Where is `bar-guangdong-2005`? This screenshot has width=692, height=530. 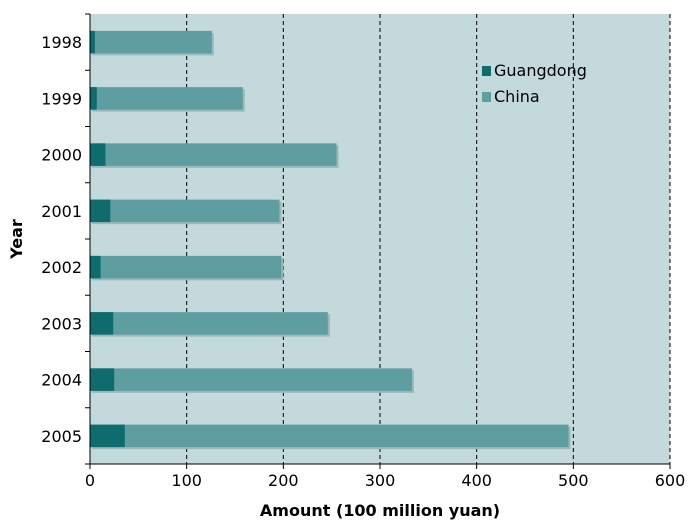 bar-guangdong-2005 is located at coordinates (107, 436).